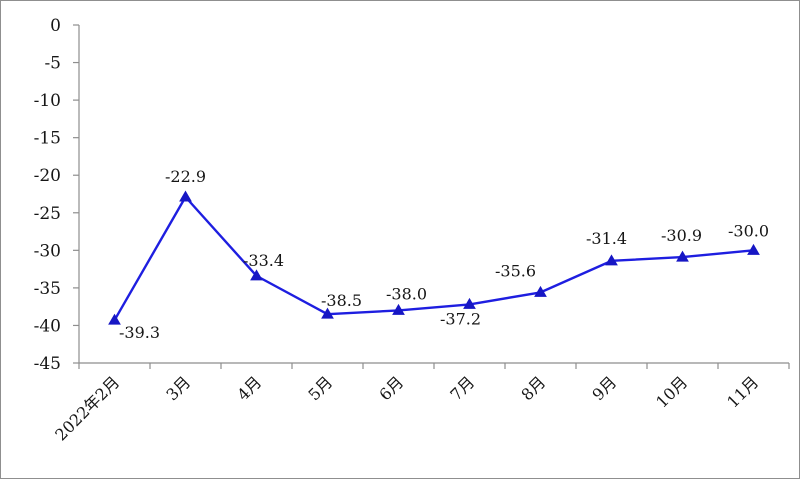 This screenshot has width=800, height=479. I want to click on y-tick-label: -30, so click(47, 251).